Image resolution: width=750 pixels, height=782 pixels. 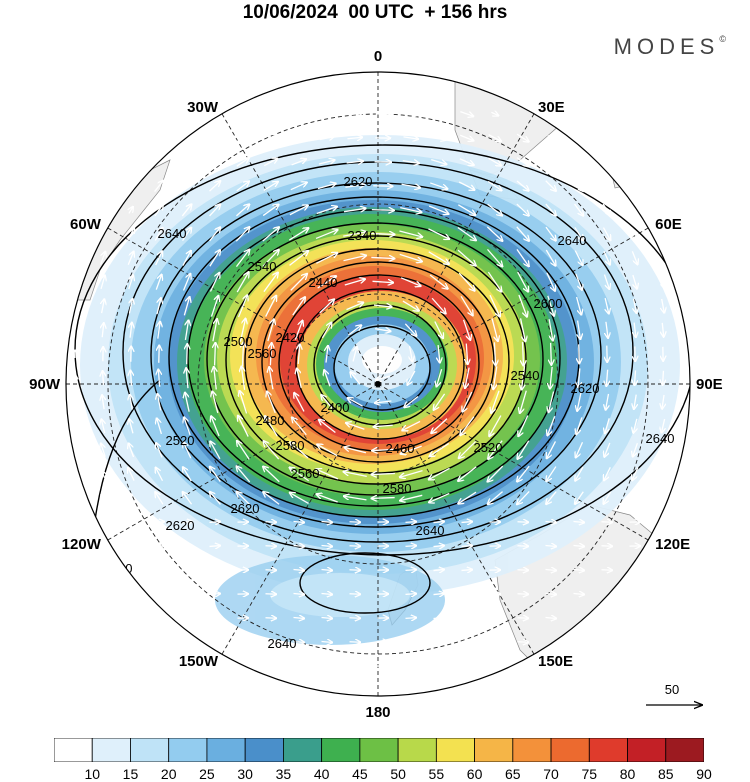 I want to click on contour-label: 2560, so click(x=305, y=473).